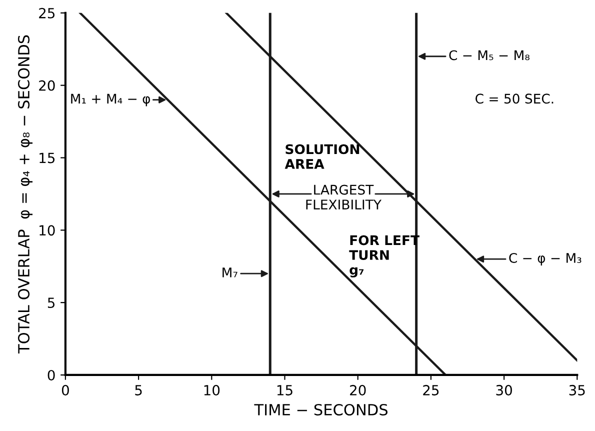 The width and height of the screenshot is (595, 431). I want to click on annotation: C − M₅ − M₈, so click(489, 55).